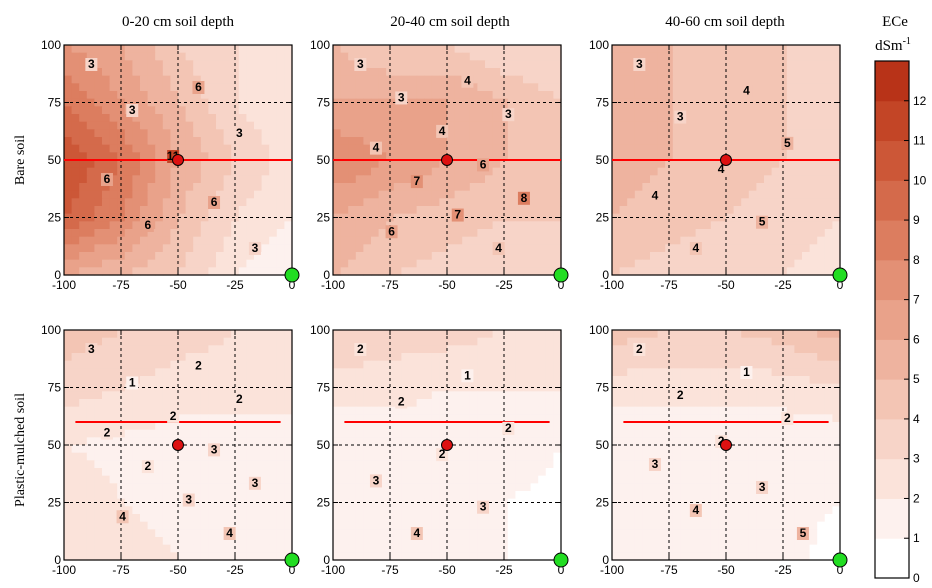 The image size is (932, 588). Describe the element at coordinates (178, 570) in the screenshot. I see `x-tick-label: -50` at that location.